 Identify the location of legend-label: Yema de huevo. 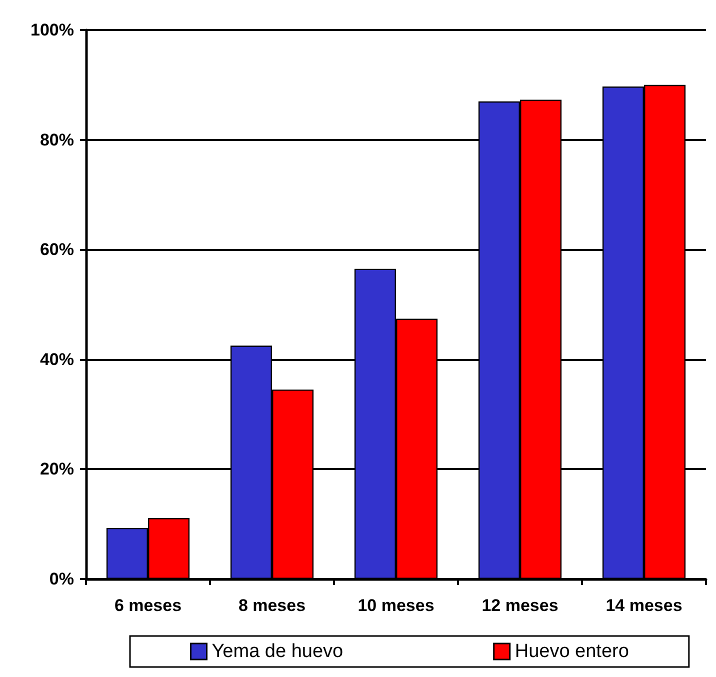
(278, 651).